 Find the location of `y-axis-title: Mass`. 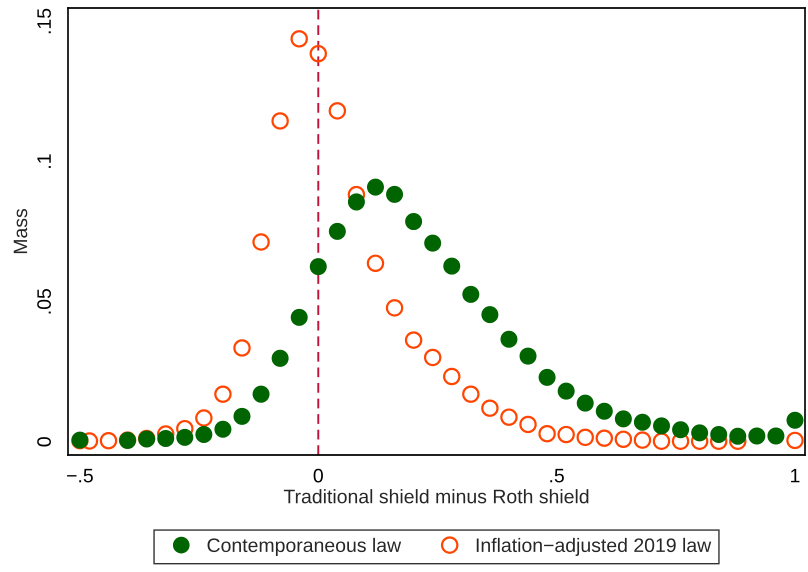

y-axis-title: Mass is located at coordinates (21, 231).